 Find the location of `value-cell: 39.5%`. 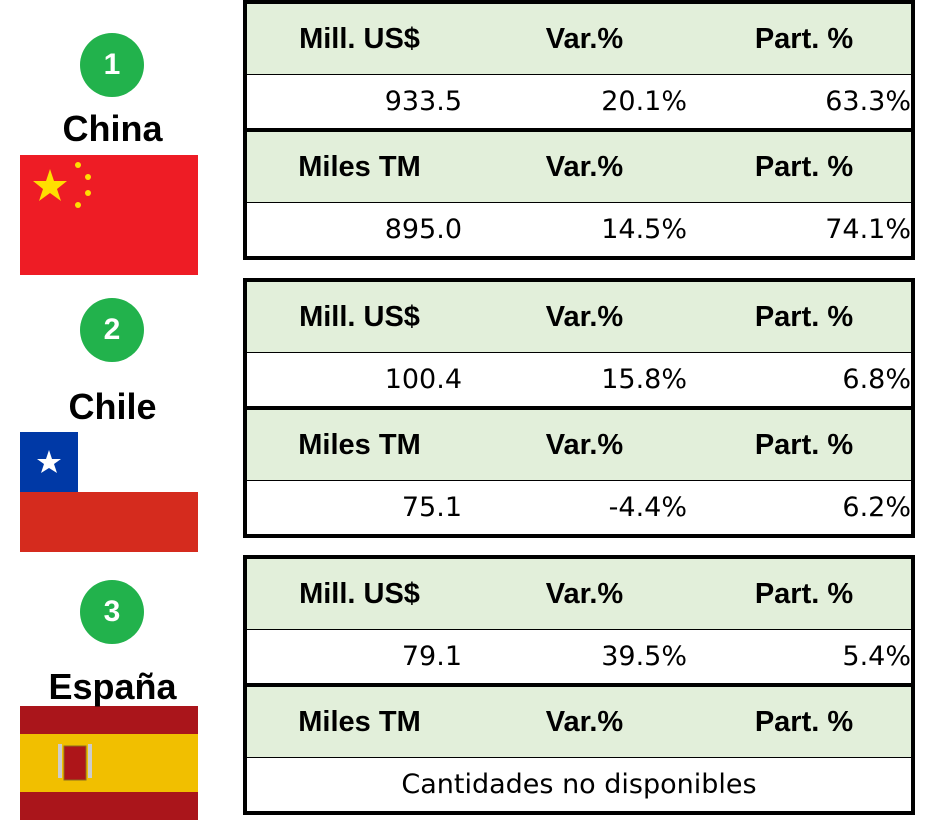

value-cell: 39.5% is located at coordinates (644, 656).